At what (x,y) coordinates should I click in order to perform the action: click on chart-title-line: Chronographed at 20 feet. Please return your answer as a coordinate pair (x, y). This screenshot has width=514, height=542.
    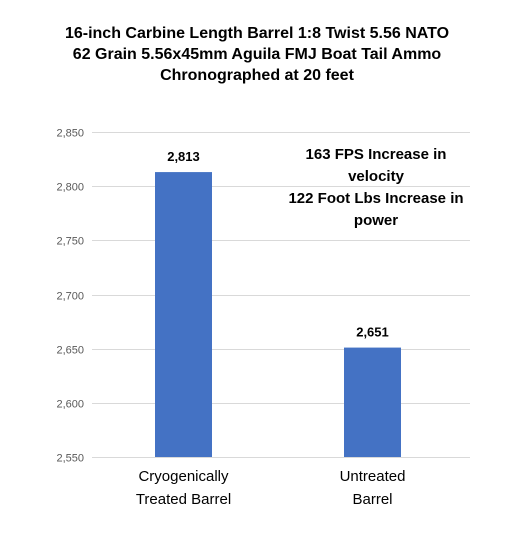
    Looking at the image, I should click on (257, 75).